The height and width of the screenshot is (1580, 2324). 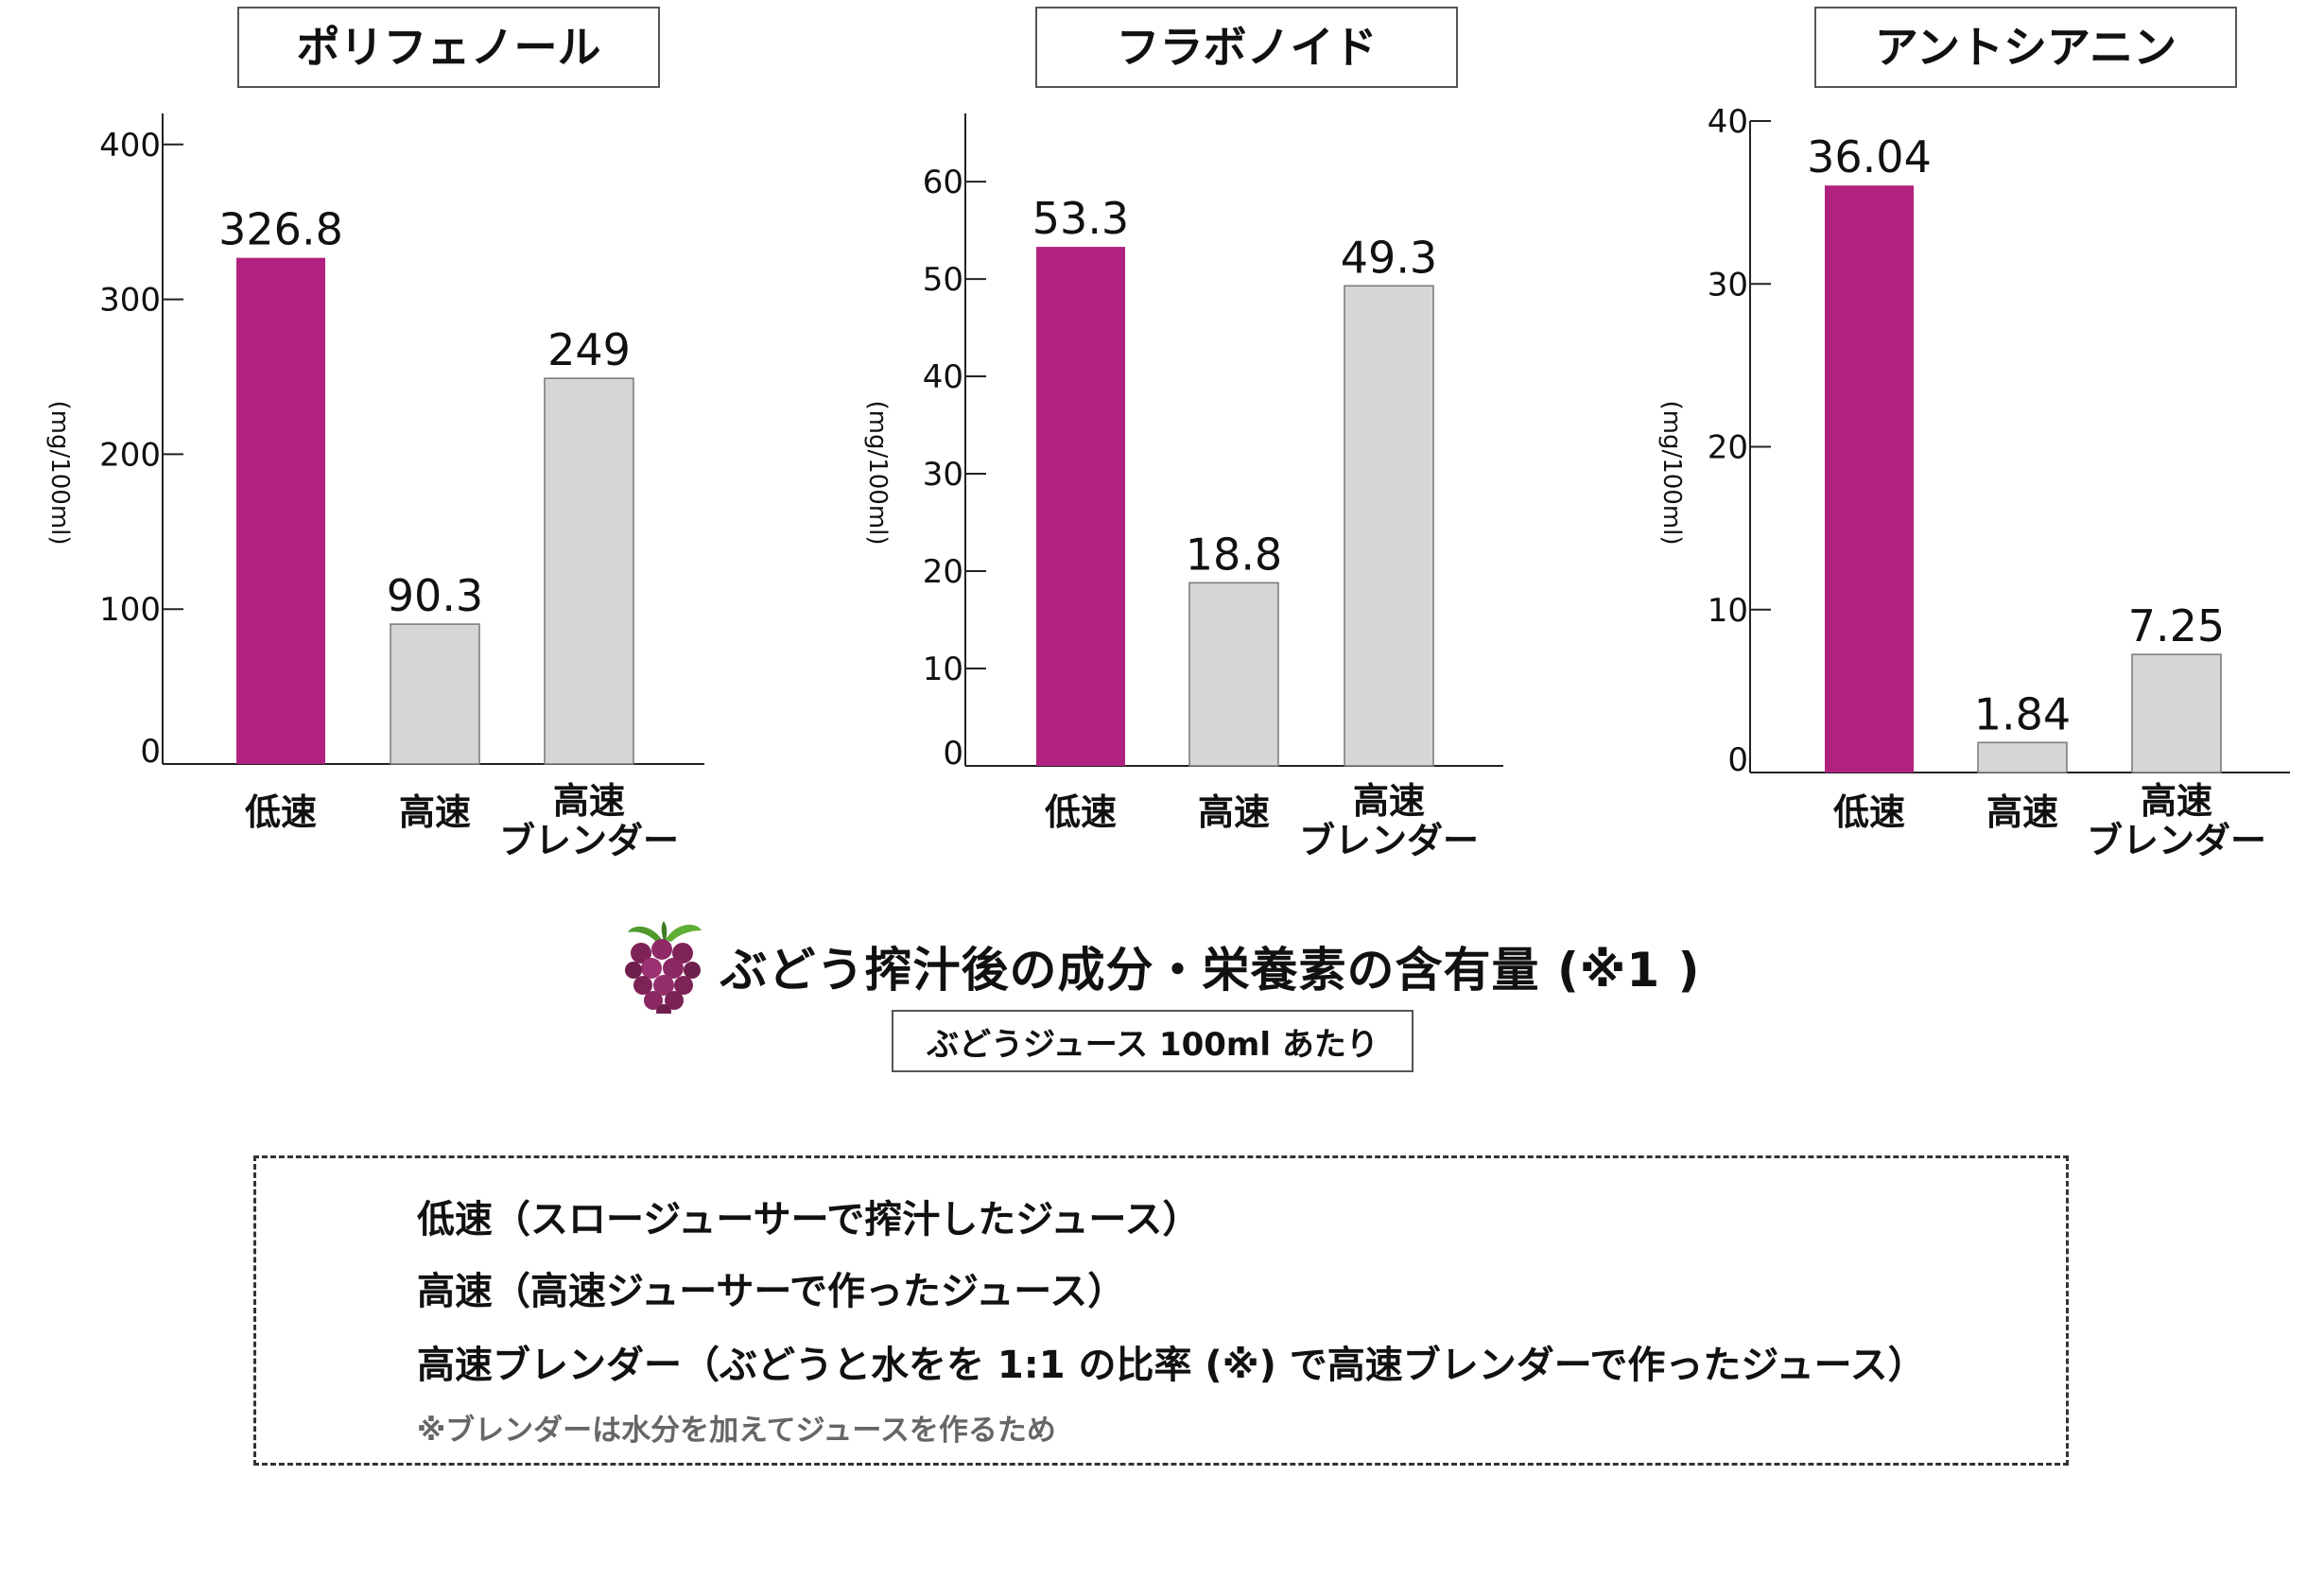 I want to click on bar-value-label: 49.3, so click(x=1389, y=257).